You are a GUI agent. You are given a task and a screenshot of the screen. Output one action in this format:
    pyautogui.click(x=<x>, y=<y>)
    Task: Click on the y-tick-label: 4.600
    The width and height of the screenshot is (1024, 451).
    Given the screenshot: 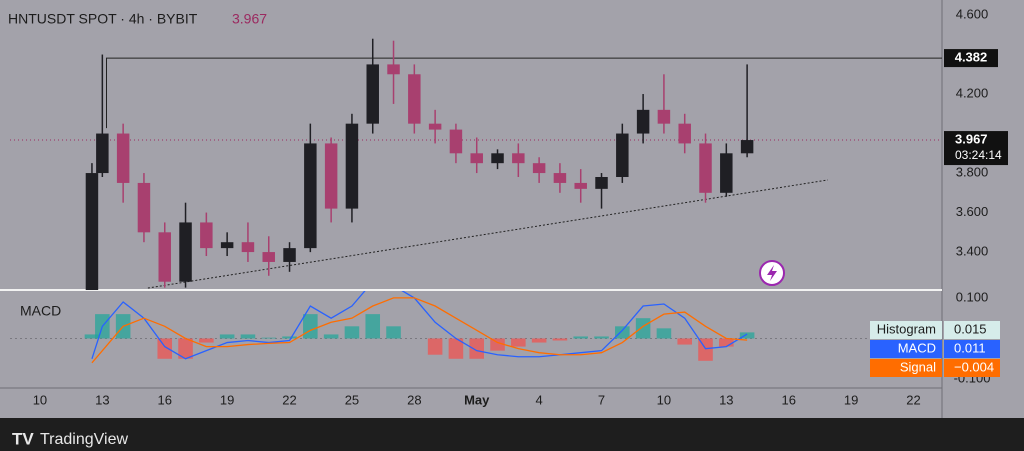 What is the action you would take?
    pyautogui.click(x=972, y=13)
    